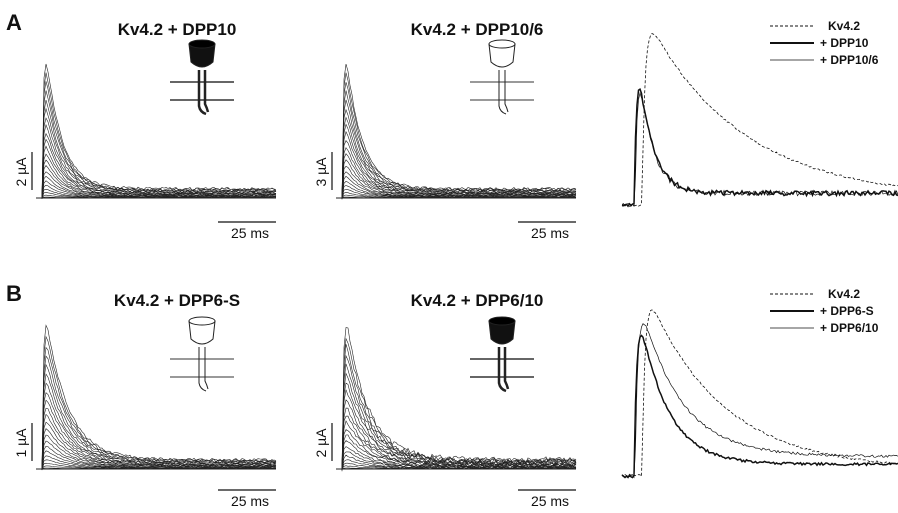 The image size is (898, 513). What do you see at coordinates (177, 300) in the screenshot?
I see `panel-title: Kv4.2 + DPP6-S` at bounding box center [177, 300].